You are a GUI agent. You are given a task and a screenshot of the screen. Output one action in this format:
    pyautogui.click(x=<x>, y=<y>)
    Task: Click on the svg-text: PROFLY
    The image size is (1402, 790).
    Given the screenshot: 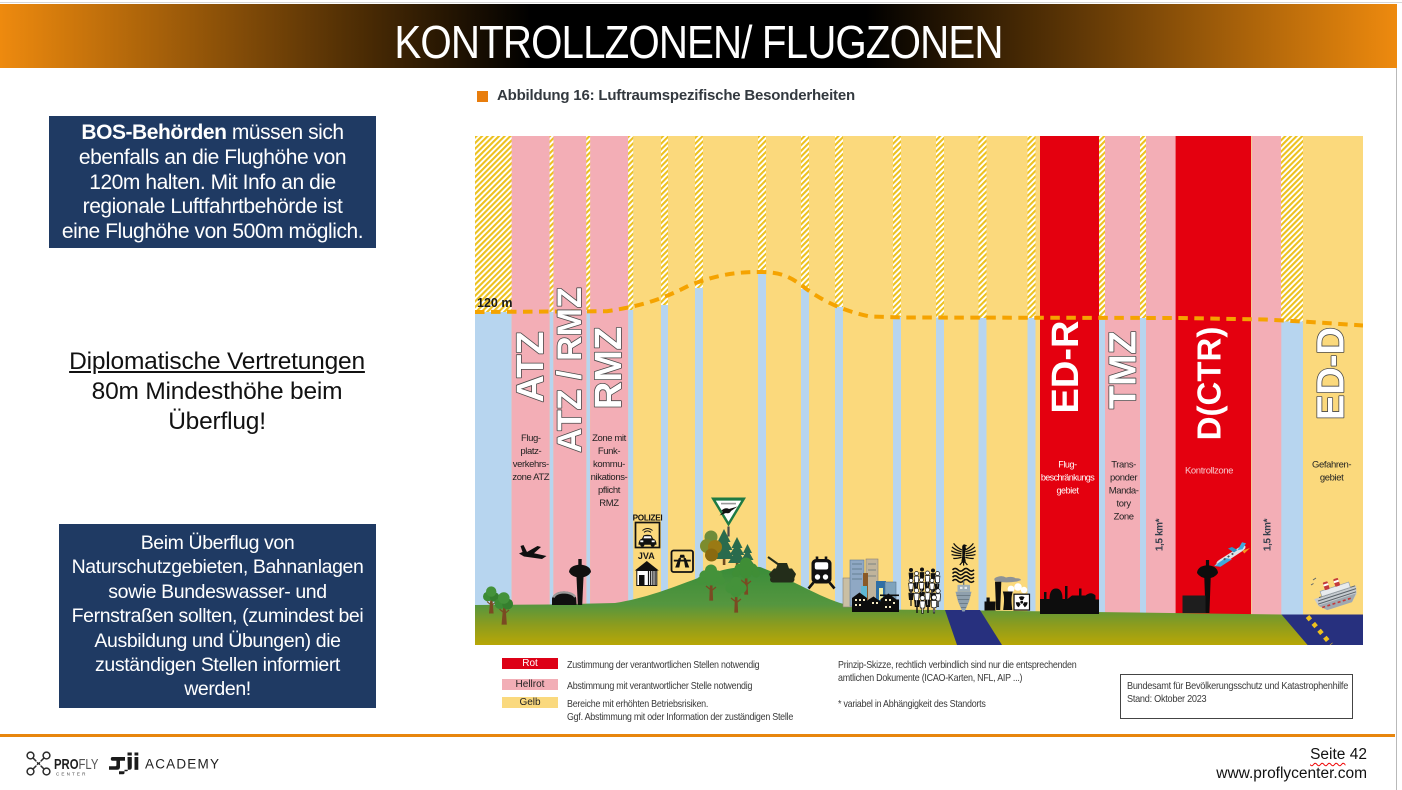 What is the action you would take?
    pyautogui.click(x=76, y=764)
    